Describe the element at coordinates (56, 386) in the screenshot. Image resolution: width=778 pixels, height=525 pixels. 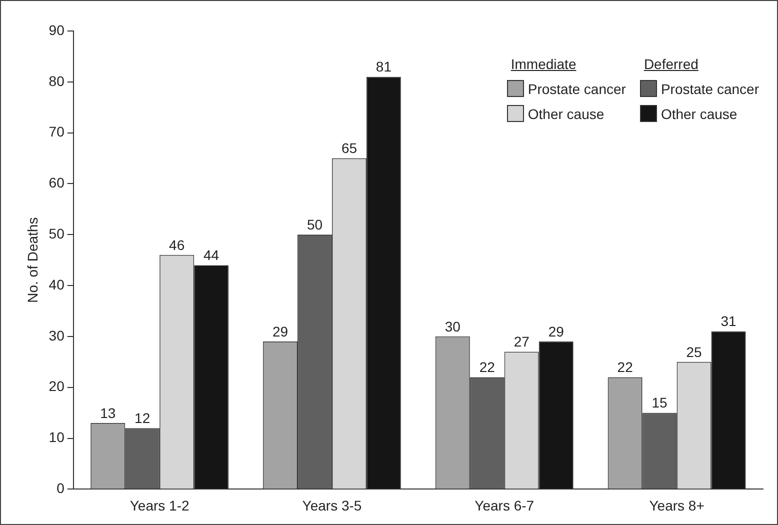
I see `y-tick-label: 20` at that location.